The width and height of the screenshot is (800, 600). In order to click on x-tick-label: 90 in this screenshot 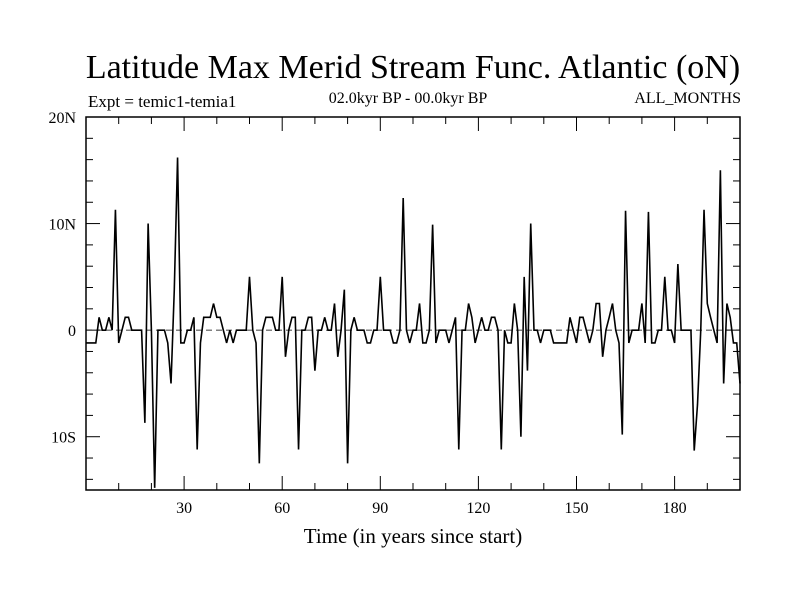, I will do `click(380, 508)`.